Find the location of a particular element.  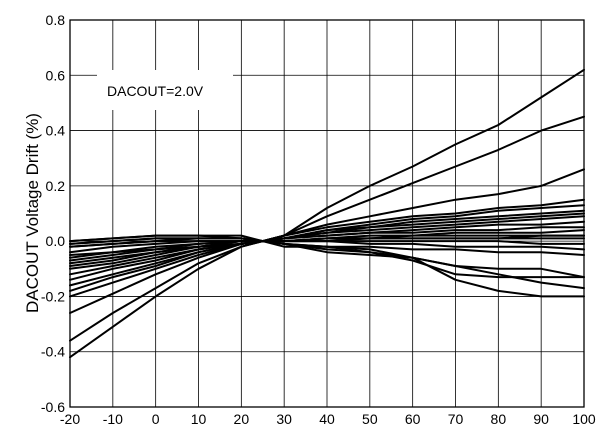

annotation-box: DACOUT=2.0V is located at coordinates (165, 90).